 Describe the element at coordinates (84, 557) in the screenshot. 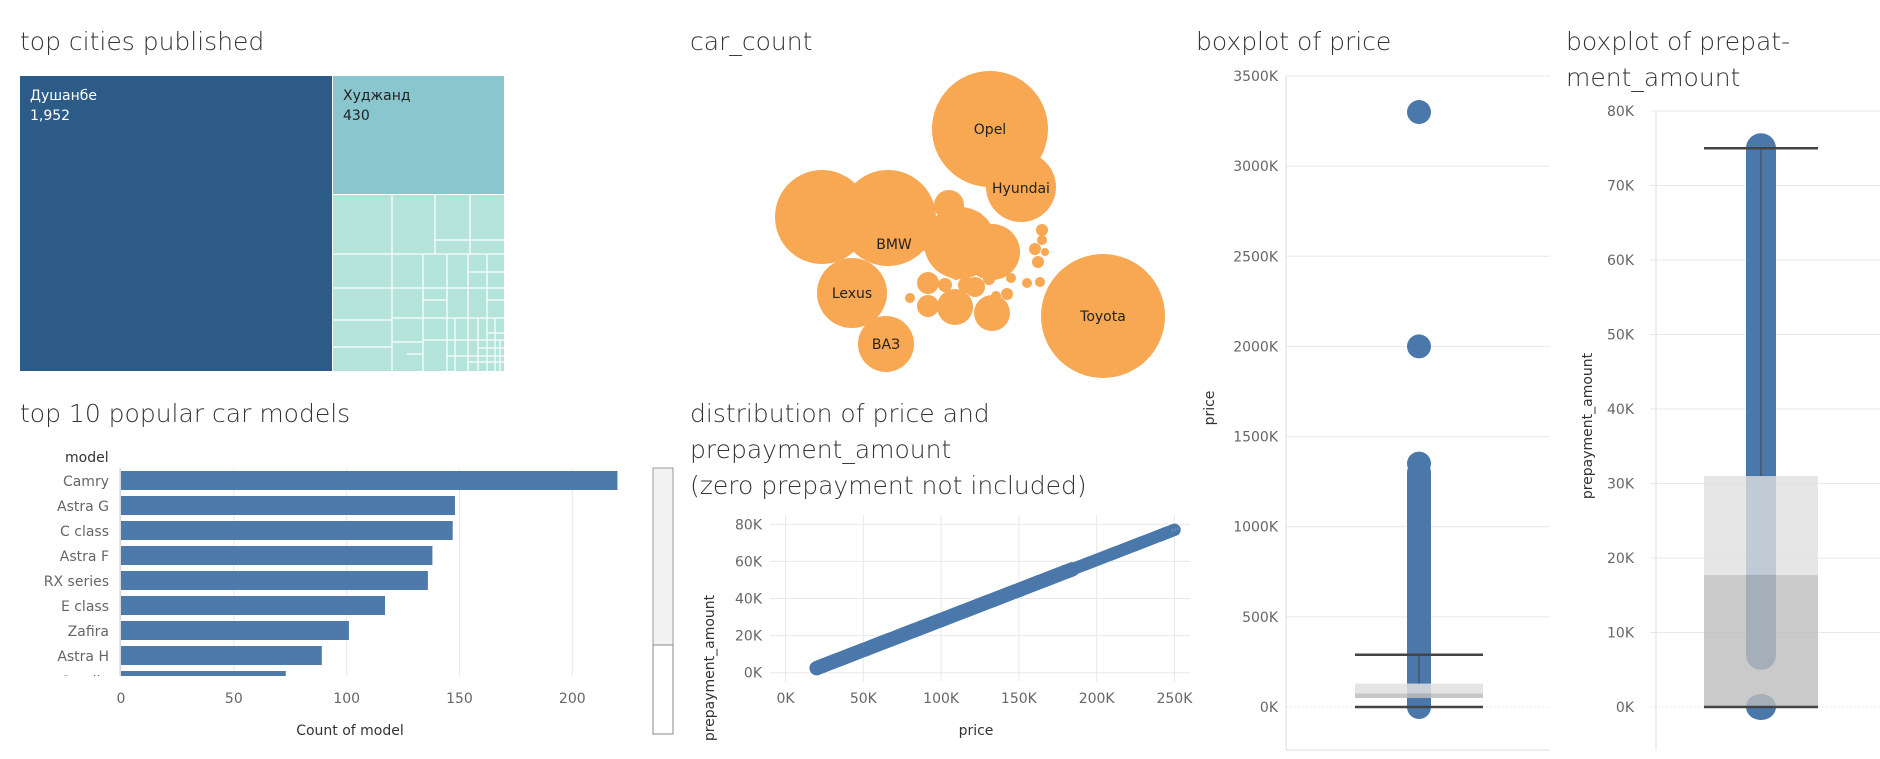

I see `bar-category-label: Astra F` at that location.